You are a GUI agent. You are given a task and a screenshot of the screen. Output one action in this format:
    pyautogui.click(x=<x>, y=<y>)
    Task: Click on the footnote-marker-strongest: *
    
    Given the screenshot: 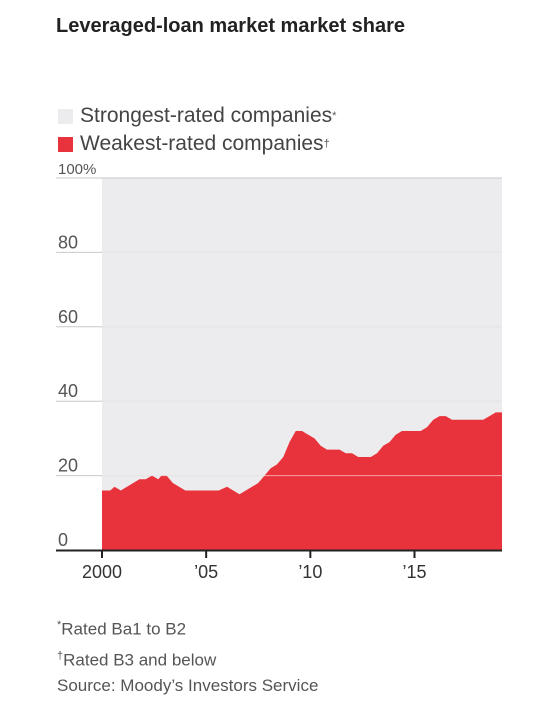 What is the action you would take?
    pyautogui.click(x=59, y=625)
    